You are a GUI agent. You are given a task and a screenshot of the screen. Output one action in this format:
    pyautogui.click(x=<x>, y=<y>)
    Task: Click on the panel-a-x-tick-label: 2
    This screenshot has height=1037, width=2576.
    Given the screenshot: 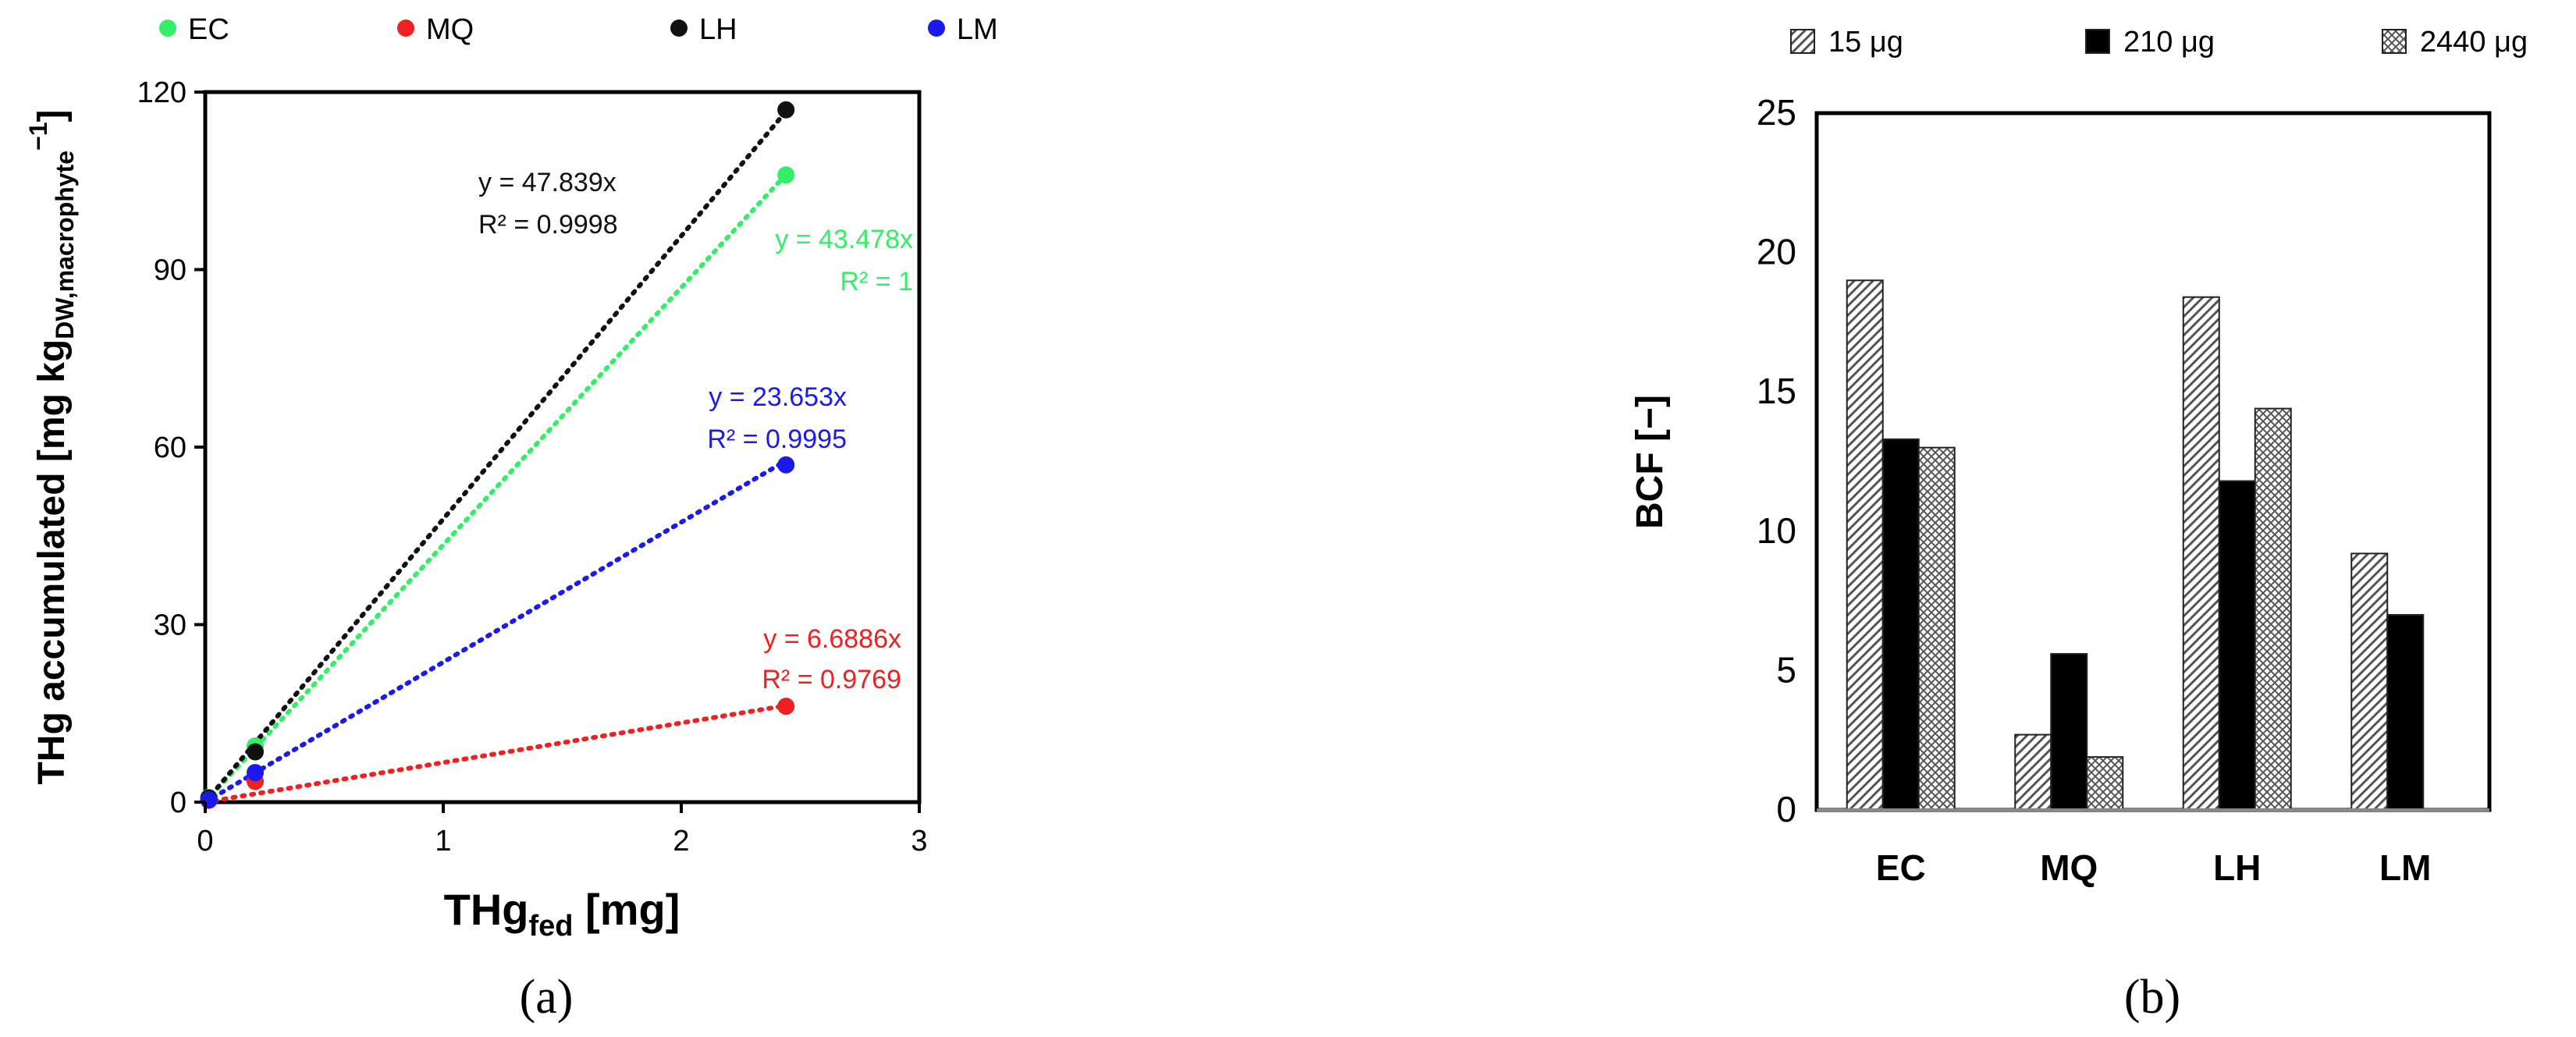 What is the action you would take?
    pyautogui.click(x=681, y=841)
    